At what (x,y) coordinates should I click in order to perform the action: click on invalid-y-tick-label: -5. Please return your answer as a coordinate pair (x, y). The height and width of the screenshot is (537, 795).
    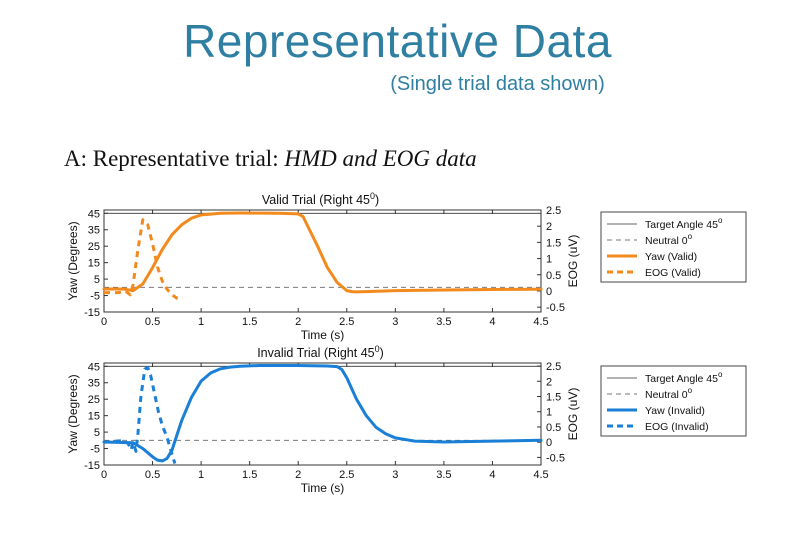
    Looking at the image, I should click on (95, 450).